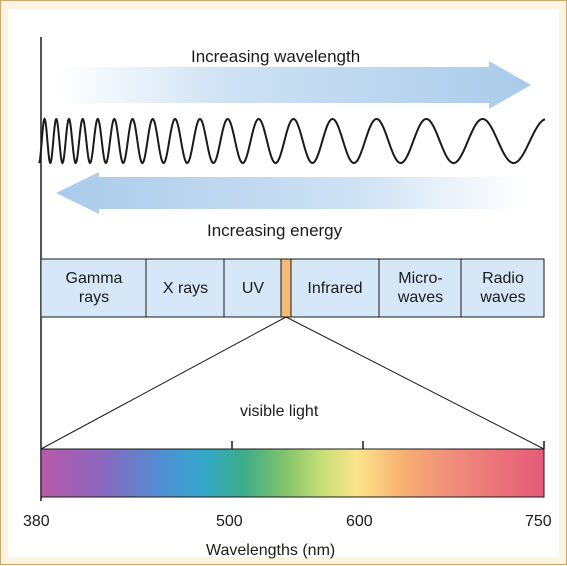  What do you see at coordinates (163, 383) in the screenshot?
I see `projection-line-left` at bounding box center [163, 383].